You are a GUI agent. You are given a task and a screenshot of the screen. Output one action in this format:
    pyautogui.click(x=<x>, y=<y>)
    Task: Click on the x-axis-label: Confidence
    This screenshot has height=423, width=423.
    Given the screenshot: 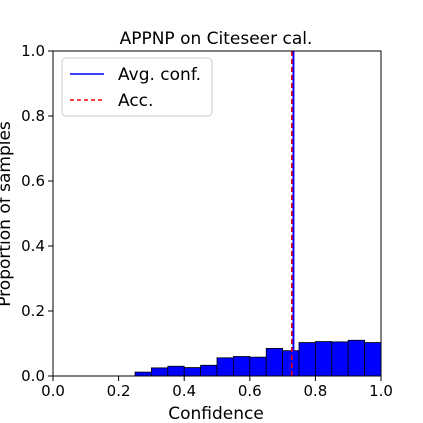 What is the action you would take?
    pyautogui.click(x=216, y=413)
    